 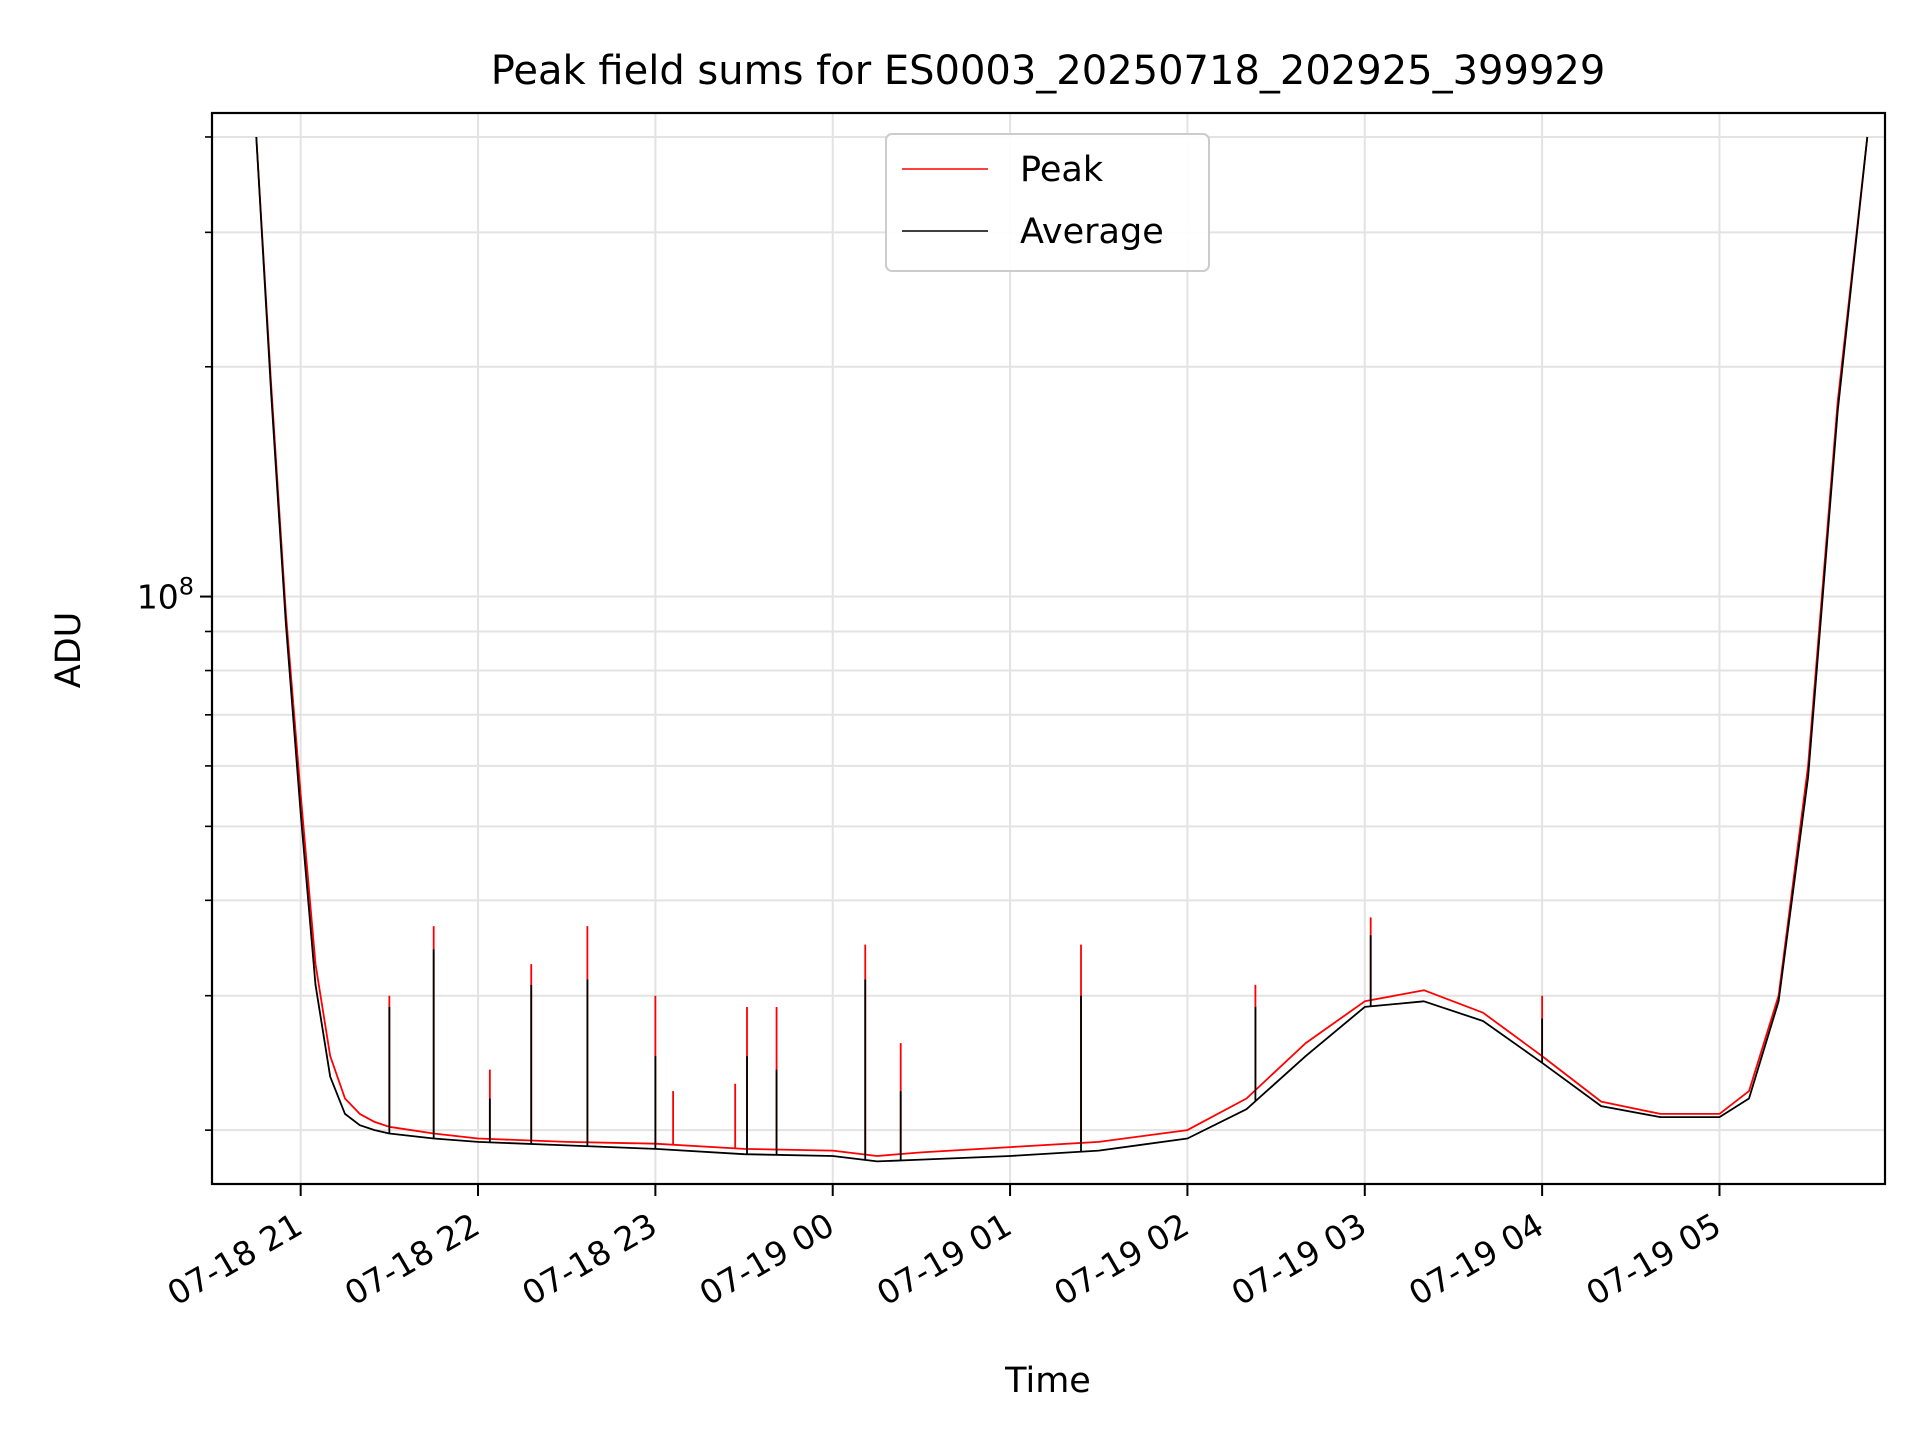 I want to click on legend: Peak Average, so click(x=1047, y=202).